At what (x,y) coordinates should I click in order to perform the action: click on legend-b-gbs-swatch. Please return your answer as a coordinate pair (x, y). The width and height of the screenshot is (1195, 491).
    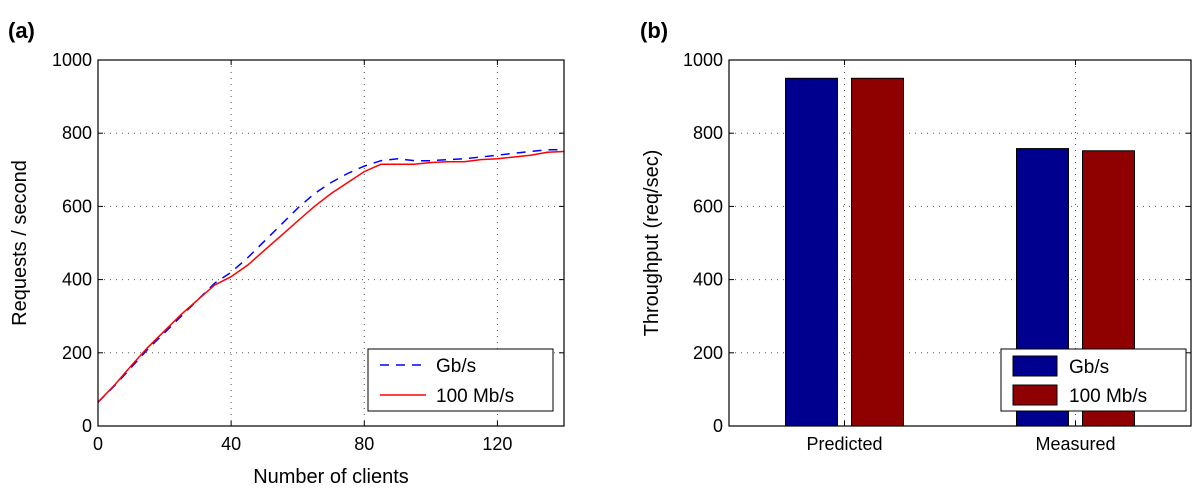
    Looking at the image, I should click on (1035, 366).